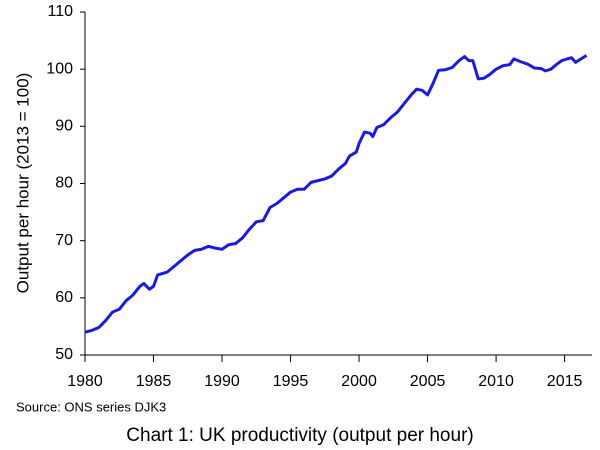 Image resolution: width=600 pixels, height=450 pixels. What do you see at coordinates (64, 354) in the screenshot?
I see `y-tick-label: 50` at bounding box center [64, 354].